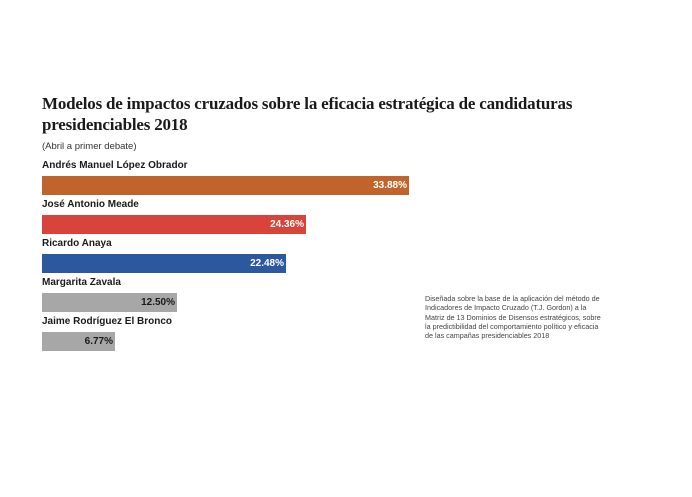 Image resolution: width=692 pixels, height=497 pixels. I want to click on bar-category-label: Margarita Zavala, so click(81, 282).